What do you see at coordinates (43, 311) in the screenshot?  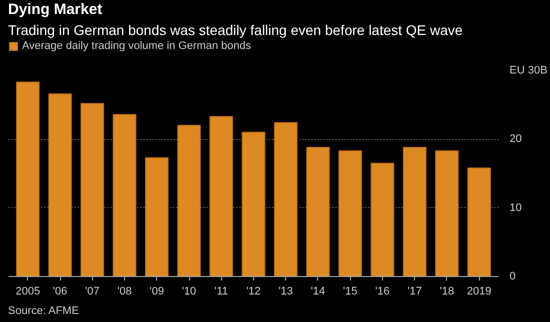 I see `source-note: Source: AFME` at bounding box center [43, 311].